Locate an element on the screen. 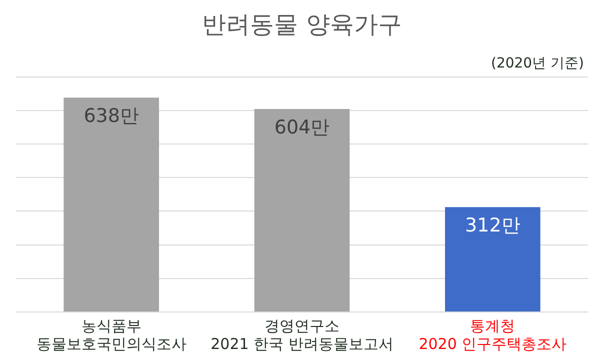  x-tick-label: 경영연구소 2021 한국 반려동물보고서 is located at coordinates (302, 334).